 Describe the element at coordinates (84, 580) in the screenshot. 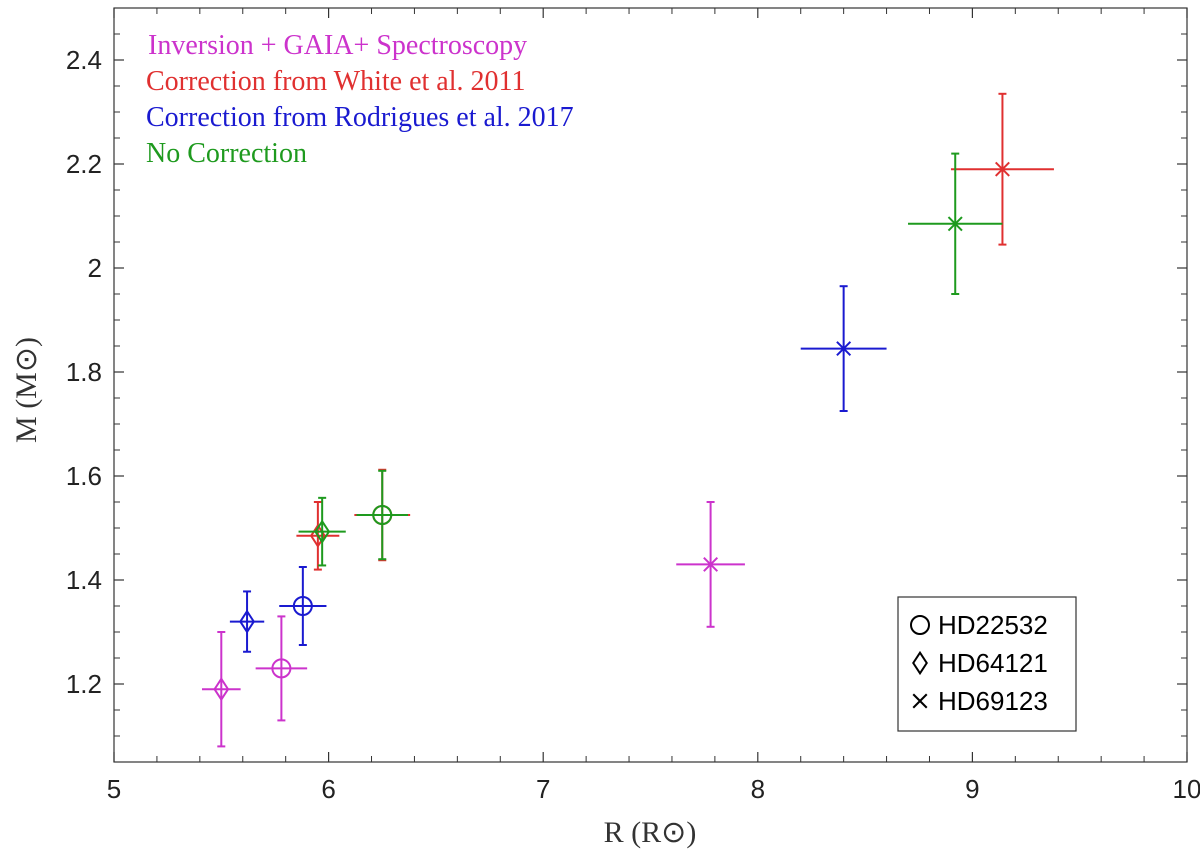

I see `y-tick-label: 1.4` at that location.